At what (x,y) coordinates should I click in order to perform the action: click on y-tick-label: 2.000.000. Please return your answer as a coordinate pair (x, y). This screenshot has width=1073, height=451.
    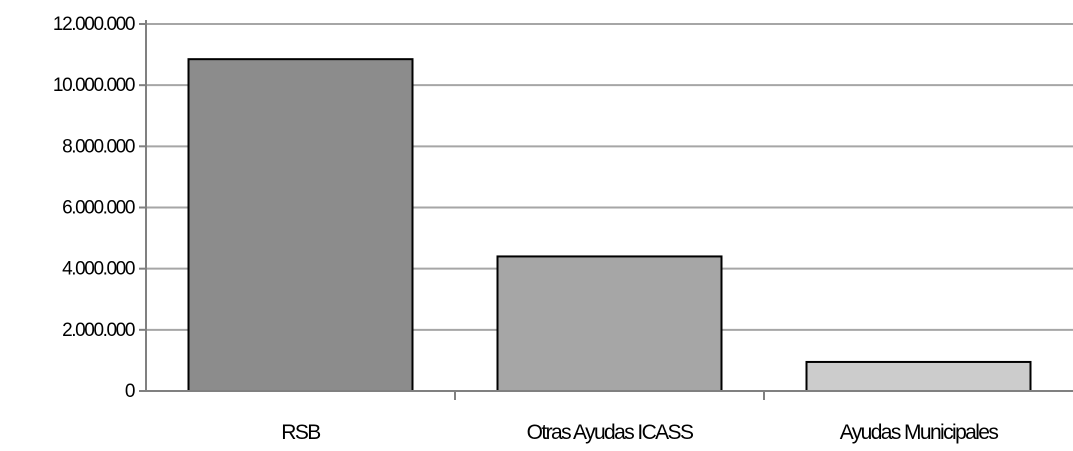
    Looking at the image, I should click on (98, 330).